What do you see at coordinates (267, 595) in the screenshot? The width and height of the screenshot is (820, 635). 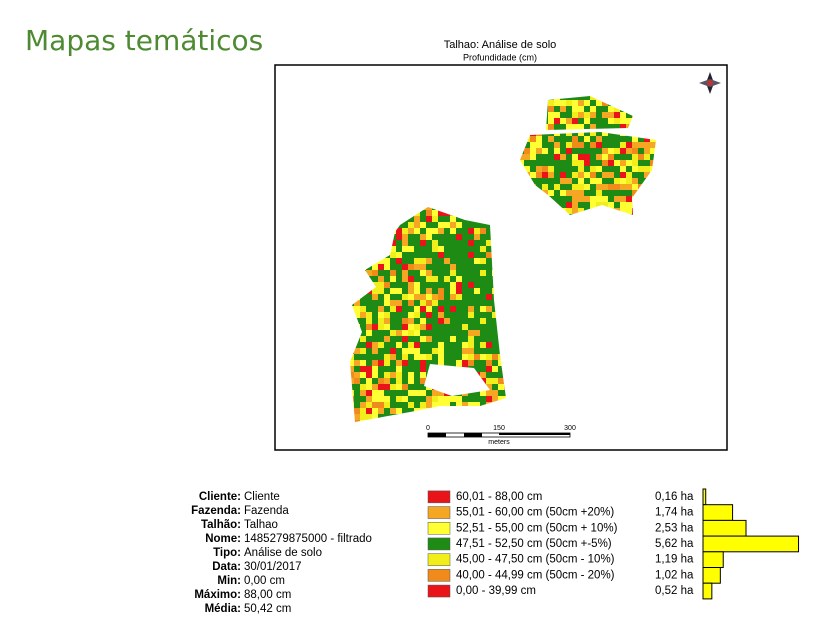 I see `info-value: 88,00 cm` at bounding box center [267, 595].